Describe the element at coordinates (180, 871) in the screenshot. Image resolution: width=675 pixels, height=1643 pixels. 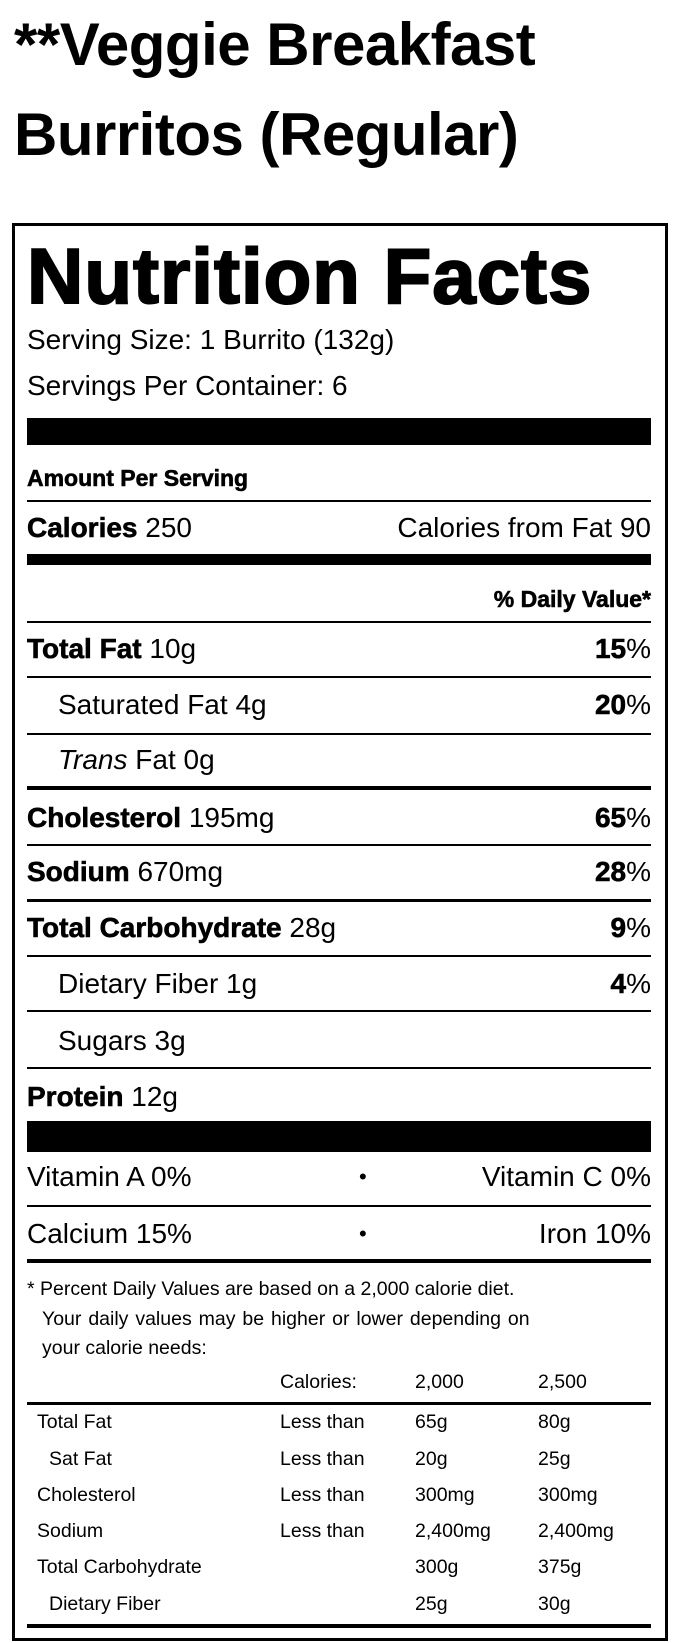
I see `nutrient-amount: 670mg` at that location.